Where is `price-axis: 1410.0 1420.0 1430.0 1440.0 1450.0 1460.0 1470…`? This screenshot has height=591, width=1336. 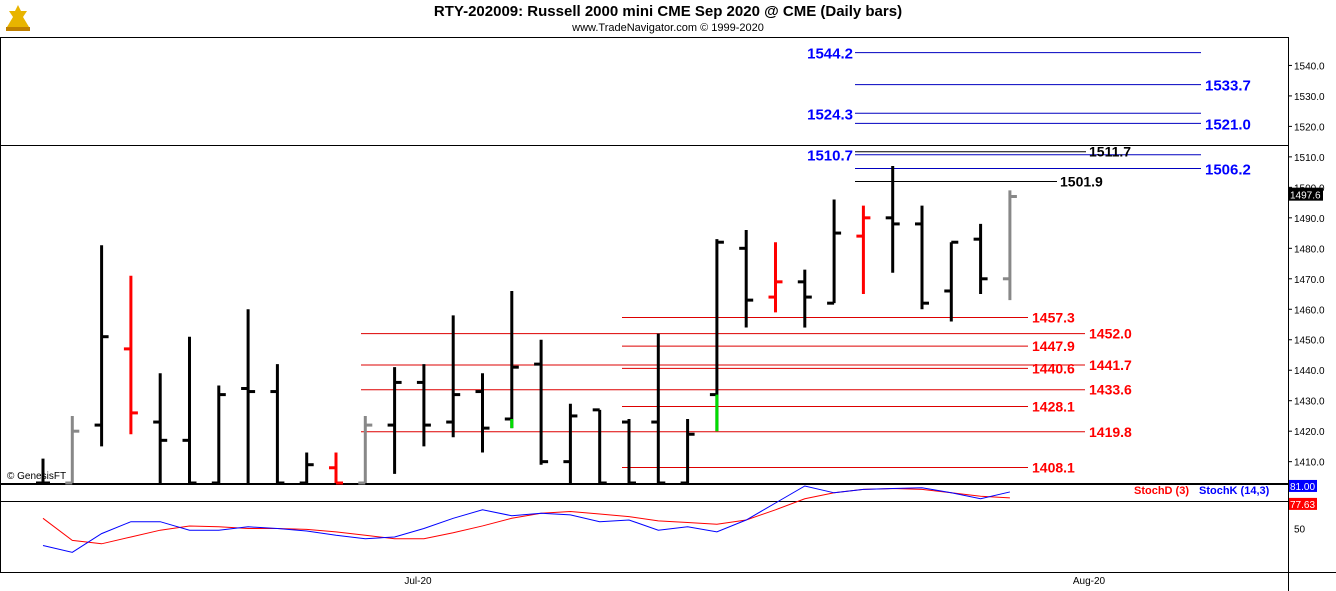 price-axis: 1410.0 1420.0 1430.0 1440.0 1450.0 1460.0 1470… is located at coordinates (1306, 265).